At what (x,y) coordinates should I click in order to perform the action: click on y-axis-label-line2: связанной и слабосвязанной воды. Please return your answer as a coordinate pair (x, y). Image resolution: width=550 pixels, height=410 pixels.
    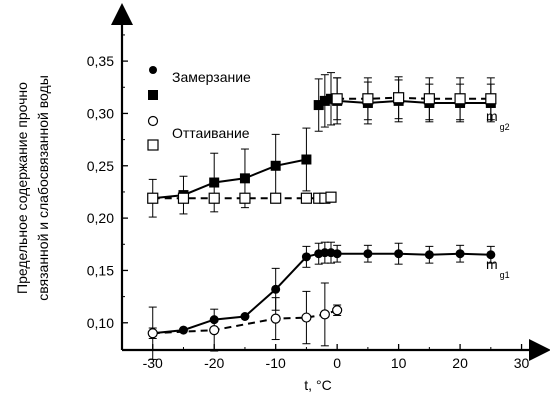
    Looking at the image, I should click on (43, 188).